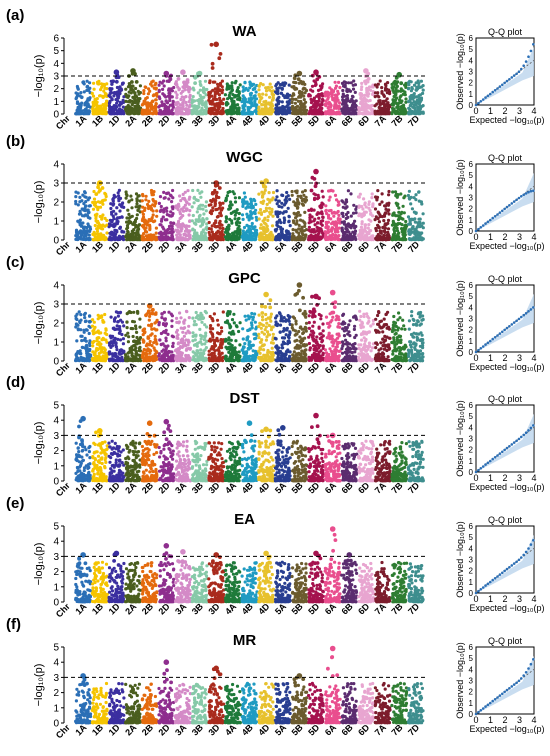  What do you see at coordinates (98, 121) in the screenshot?
I see `chromosome-label: 1B` at bounding box center [98, 121].